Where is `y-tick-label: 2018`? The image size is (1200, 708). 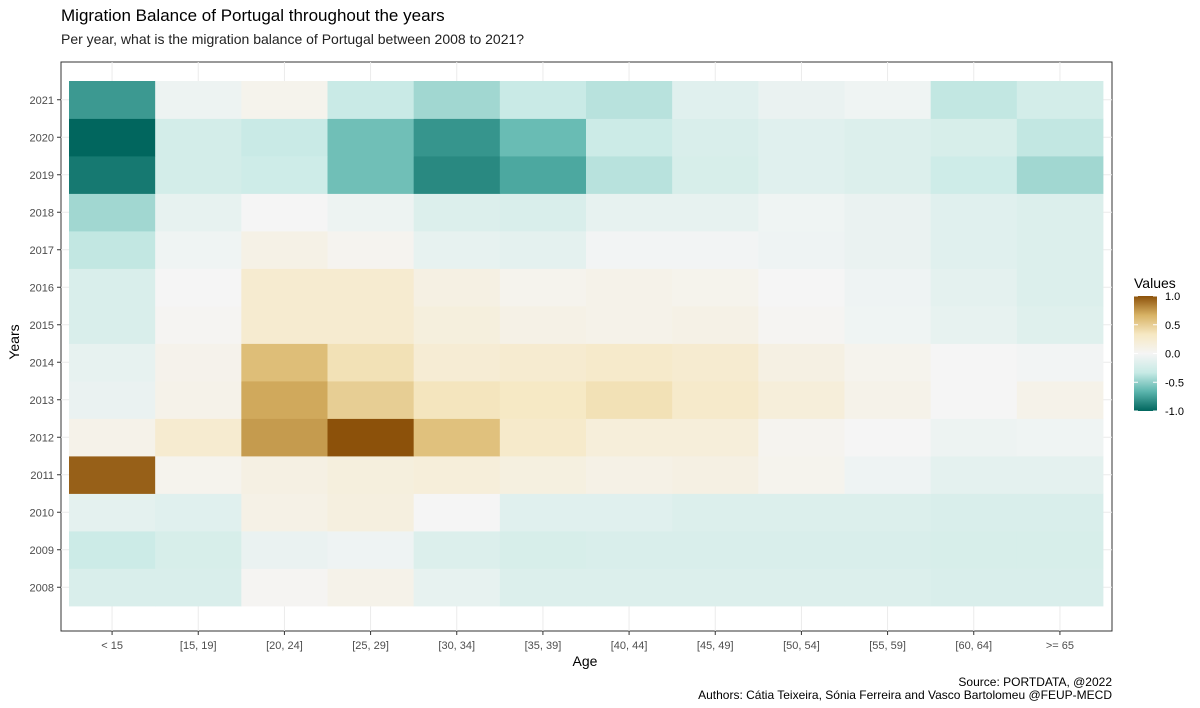 y-tick-label: 2018 is located at coordinates (42, 213).